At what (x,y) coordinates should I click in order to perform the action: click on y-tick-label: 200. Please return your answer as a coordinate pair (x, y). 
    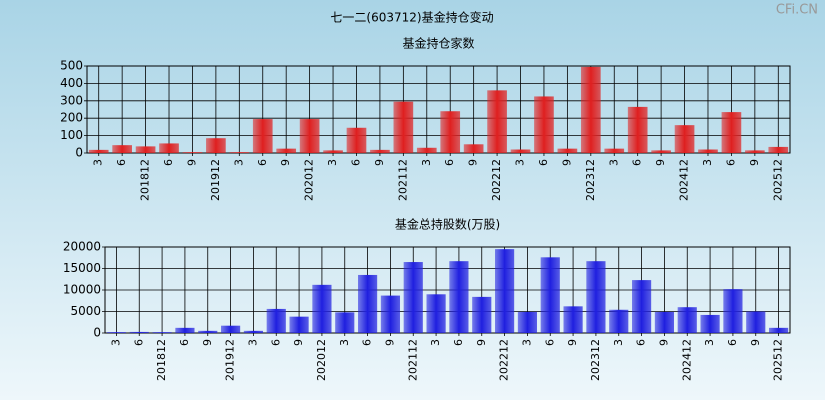
    Looking at the image, I should click on (71, 118).